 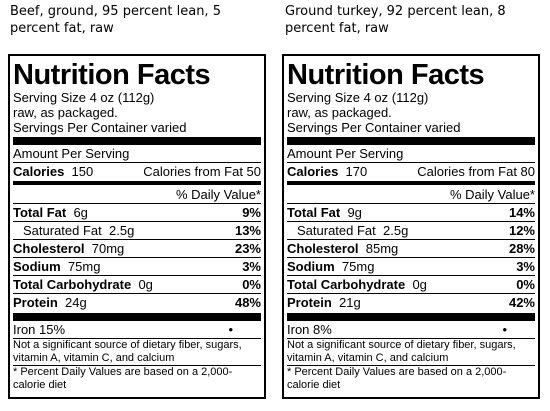 I want to click on calories-value: 170, so click(x=356, y=171).